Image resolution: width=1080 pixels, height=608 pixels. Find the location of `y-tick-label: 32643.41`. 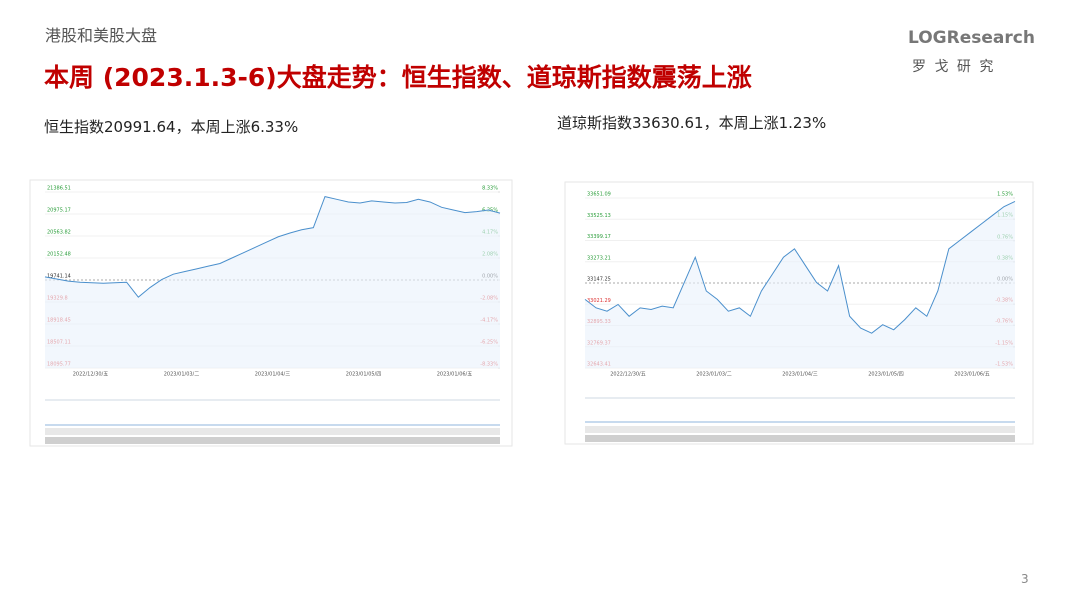

y-tick-label: 32643.41 is located at coordinates (599, 365).